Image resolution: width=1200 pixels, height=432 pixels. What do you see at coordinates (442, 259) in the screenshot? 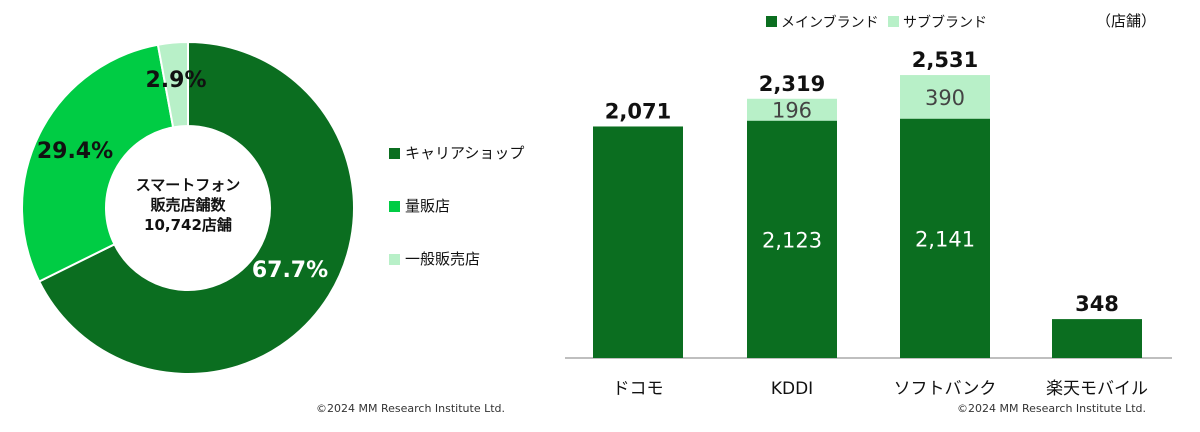
I see `donut-legend-label-3: 一般販売店` at bounding box center [442, 259].